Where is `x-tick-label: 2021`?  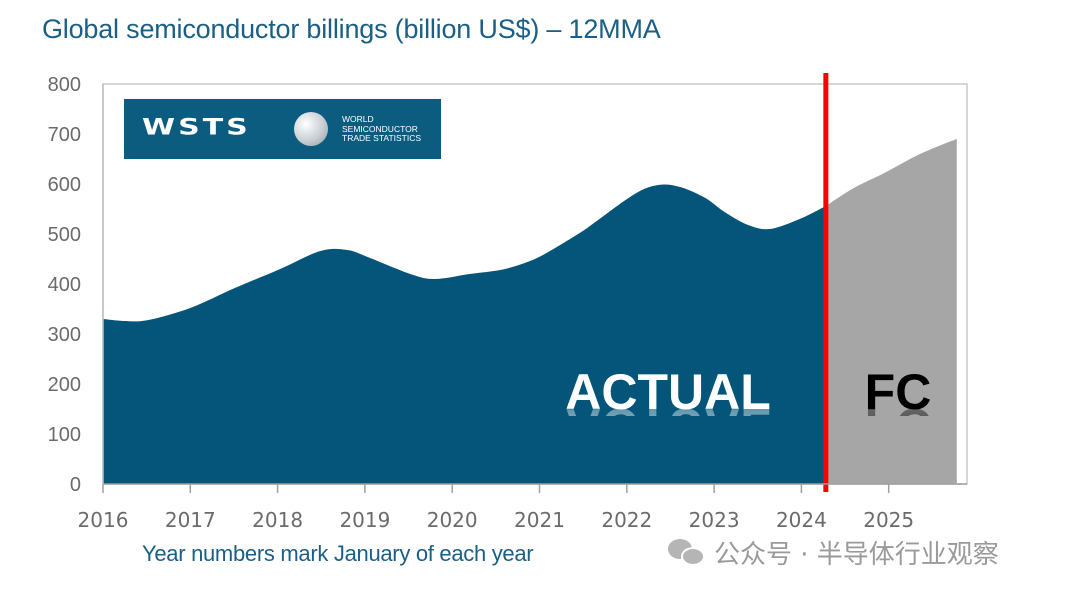 x-tick-label: 2021 is located at coordinates (539, 520).